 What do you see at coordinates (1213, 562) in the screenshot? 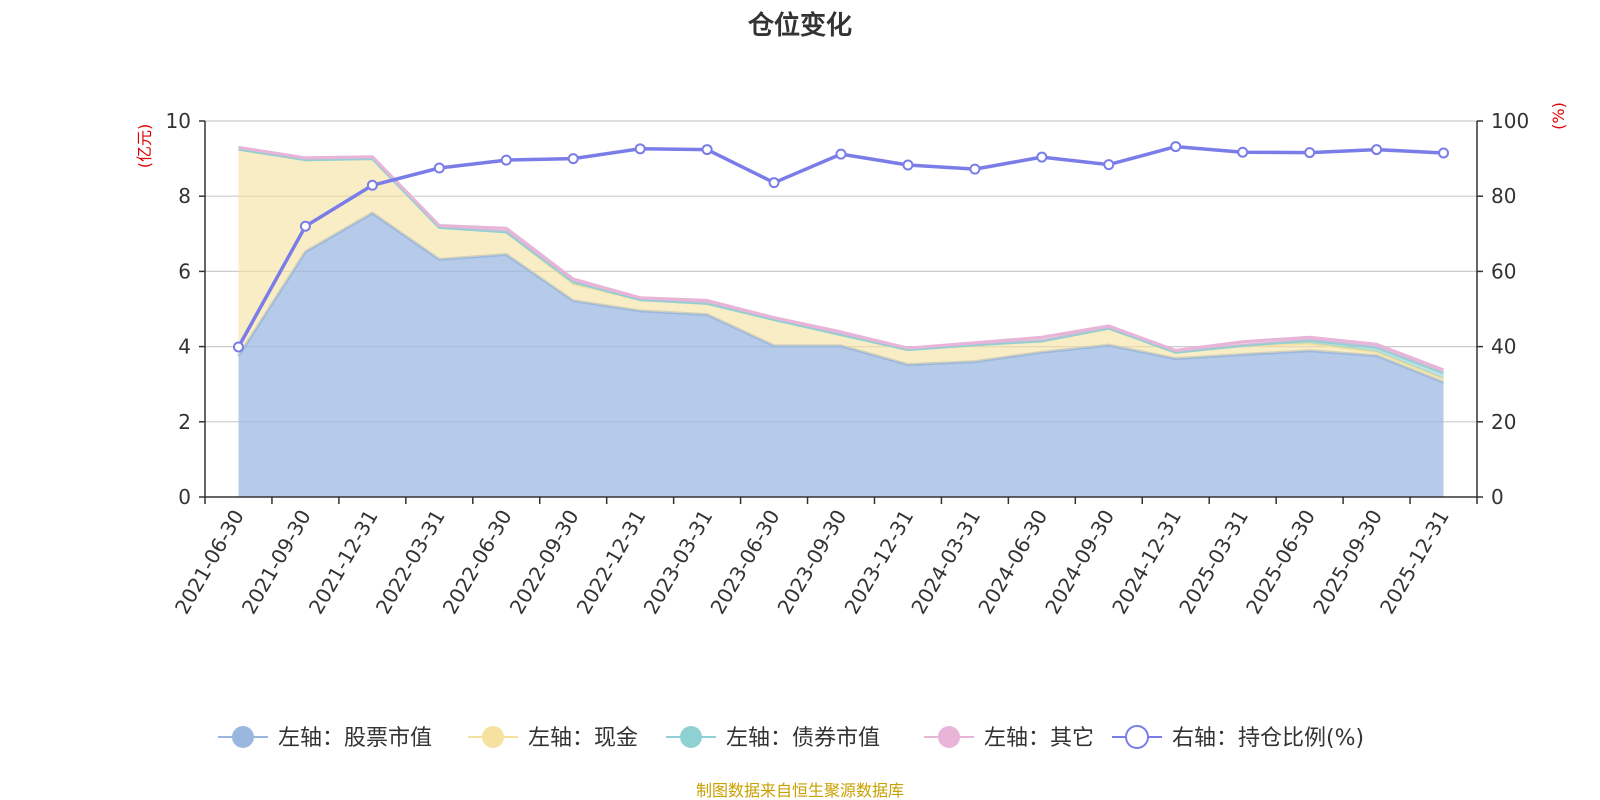
I see `x-tick-label: 2025-03-31` at bounding box center [1213, 562].